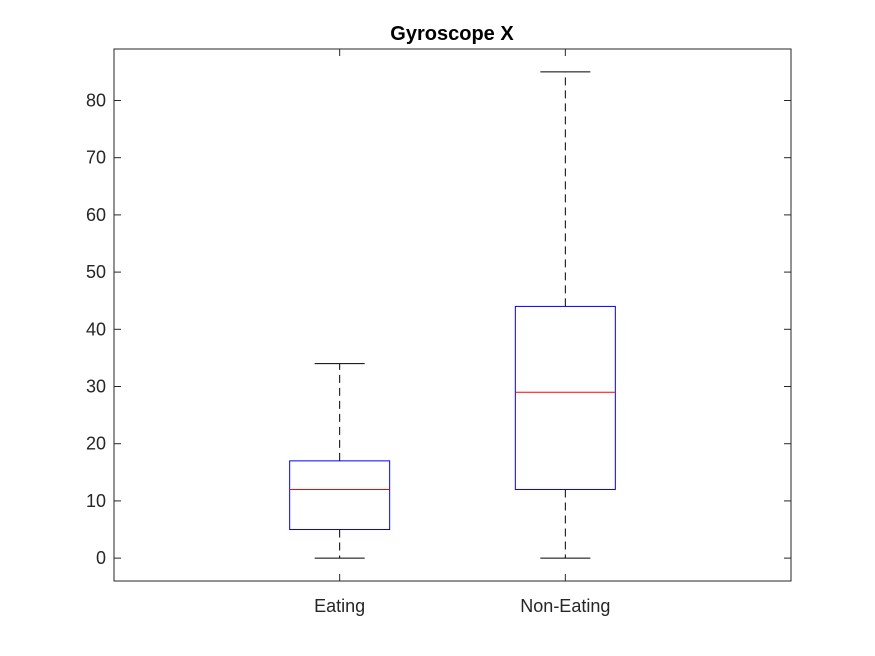 The height and width of the screenshot is (656, 875). Describe the element at coordinates (96, 272) in the screenshot. I see `y-tick-label: 50` at that location.